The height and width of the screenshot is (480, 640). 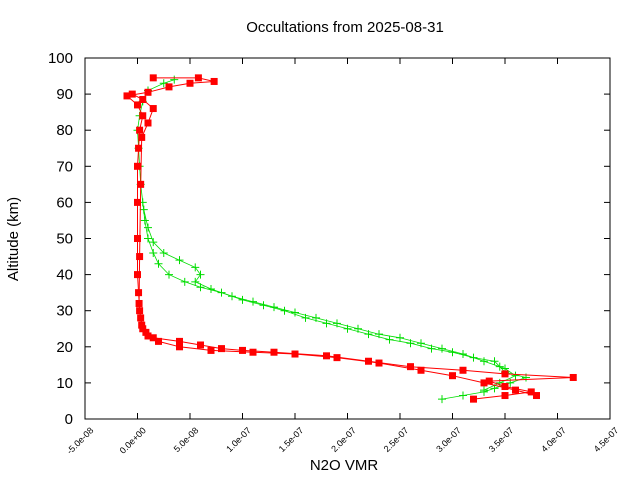 What do you see at coordinates (448, 439) in the screenshot?
I see `x-tick-label: 3.0e-07` at bounding box center [448, 439].